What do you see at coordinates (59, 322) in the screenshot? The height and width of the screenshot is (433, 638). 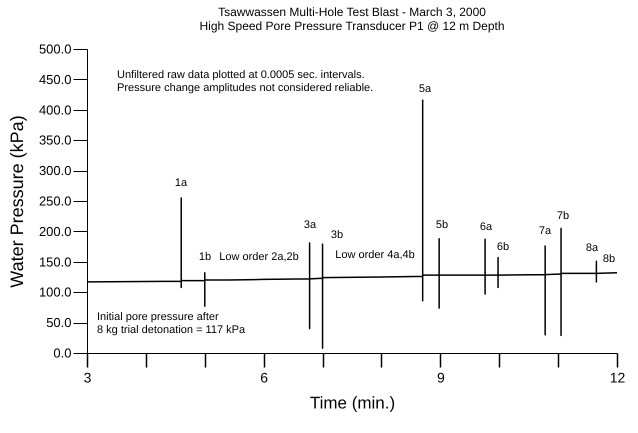 I see `y-tick-label: 50.0` at bounding box center [59, 322].